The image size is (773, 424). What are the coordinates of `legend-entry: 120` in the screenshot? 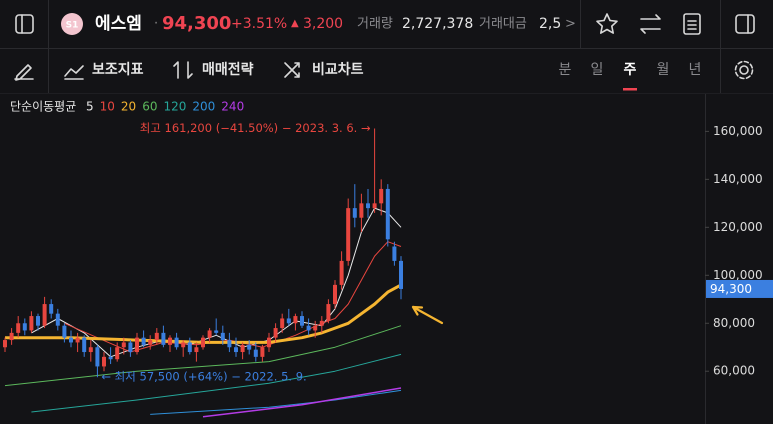 It's located at (174, 107).